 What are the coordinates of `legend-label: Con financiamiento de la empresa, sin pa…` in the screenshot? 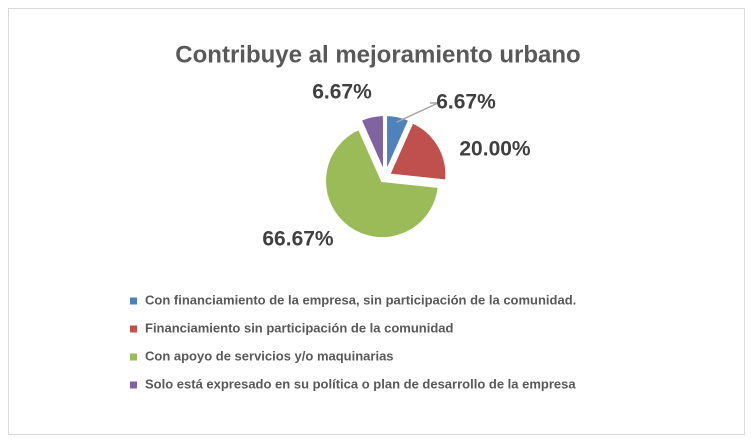 It's located at (360, 299).